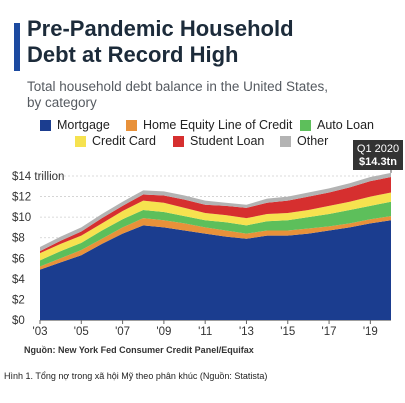 The height and width of the screenshot is (403, 405). What do you see at coordinates (131, 125) in the screenshot?
I see `legend-swatch-heloc` at bounding box center [131, 125].